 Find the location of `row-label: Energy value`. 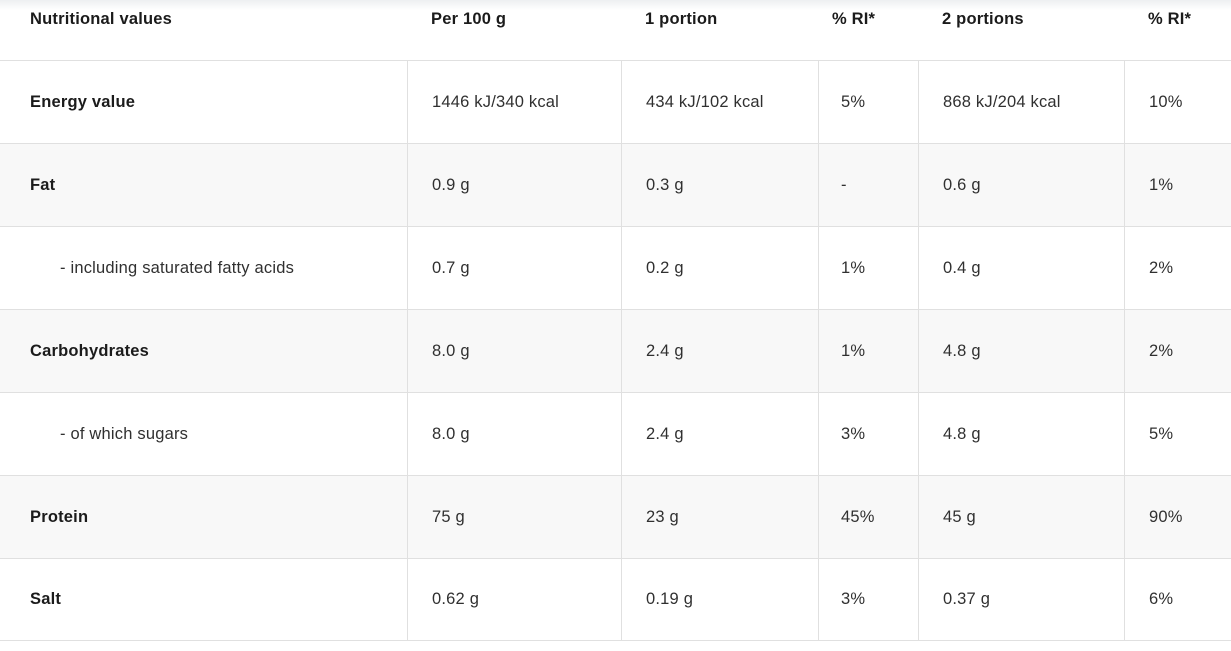

row-label: Energy value is located at coordinates (83, 101).